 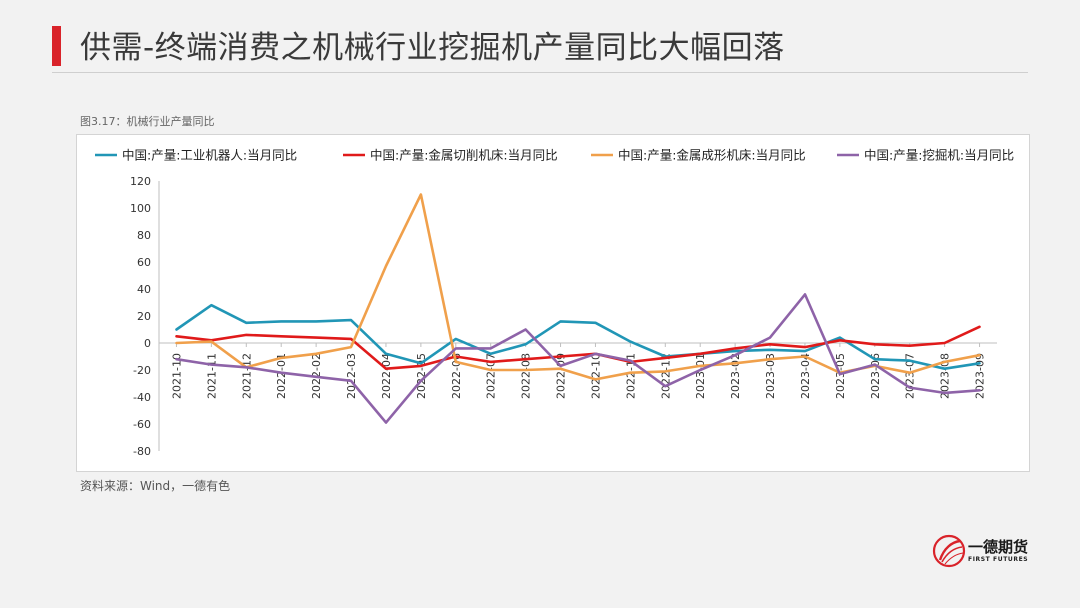 What do you see at coordinates (464, 155) in the screenshot?
I see `legend-label-2: 中国:产量:金属切削机床:当月同比` at bounding box center [464, 155].